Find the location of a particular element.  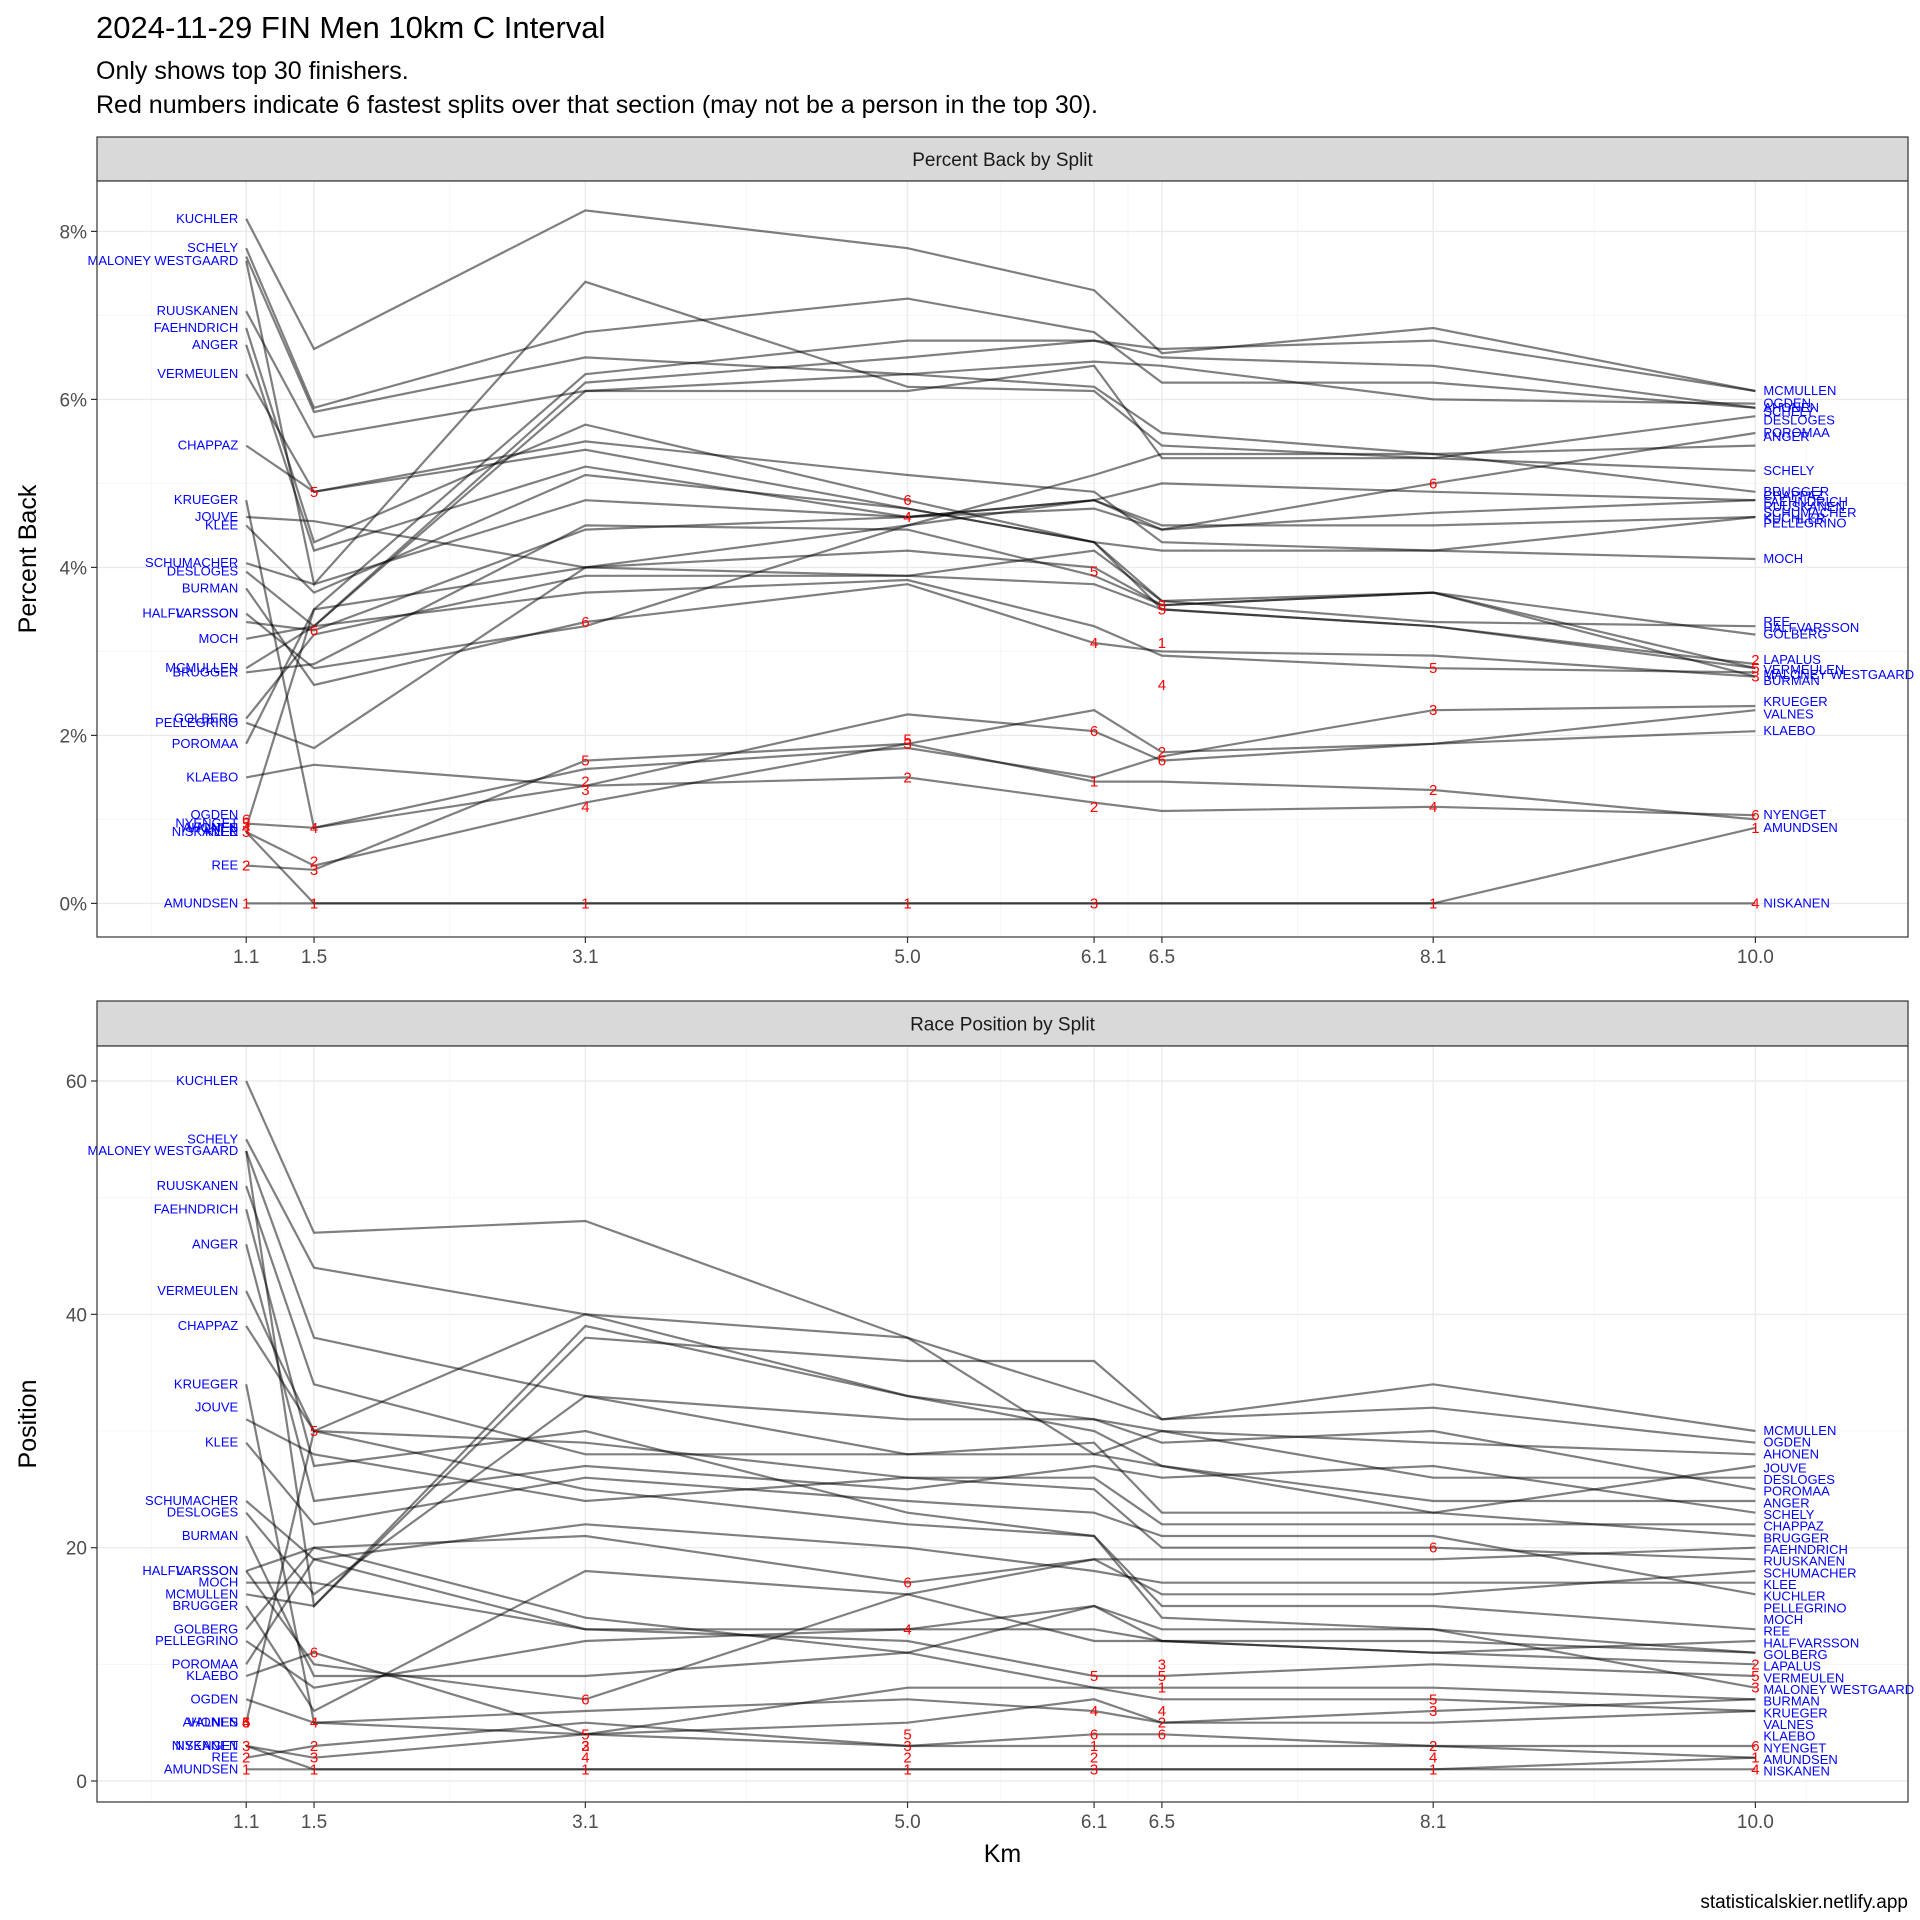

panel-strip is located at coordinates (1002, 1023).